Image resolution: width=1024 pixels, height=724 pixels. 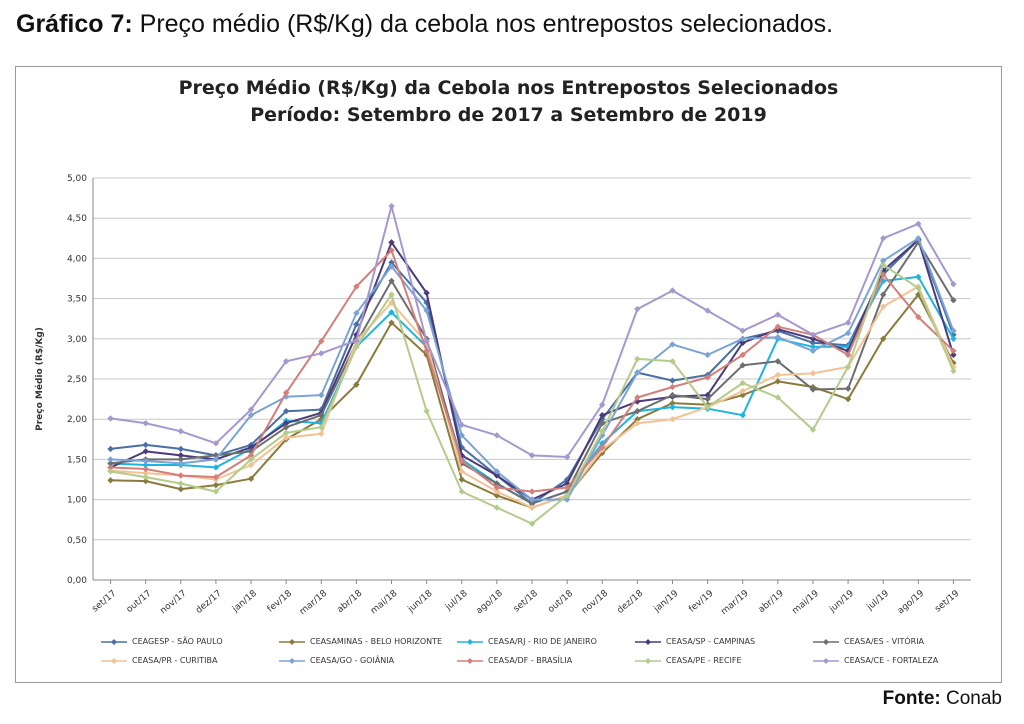 I want to click on legend-item: CEAGESP - SÃO PAULO, so click(x=190, y=641).